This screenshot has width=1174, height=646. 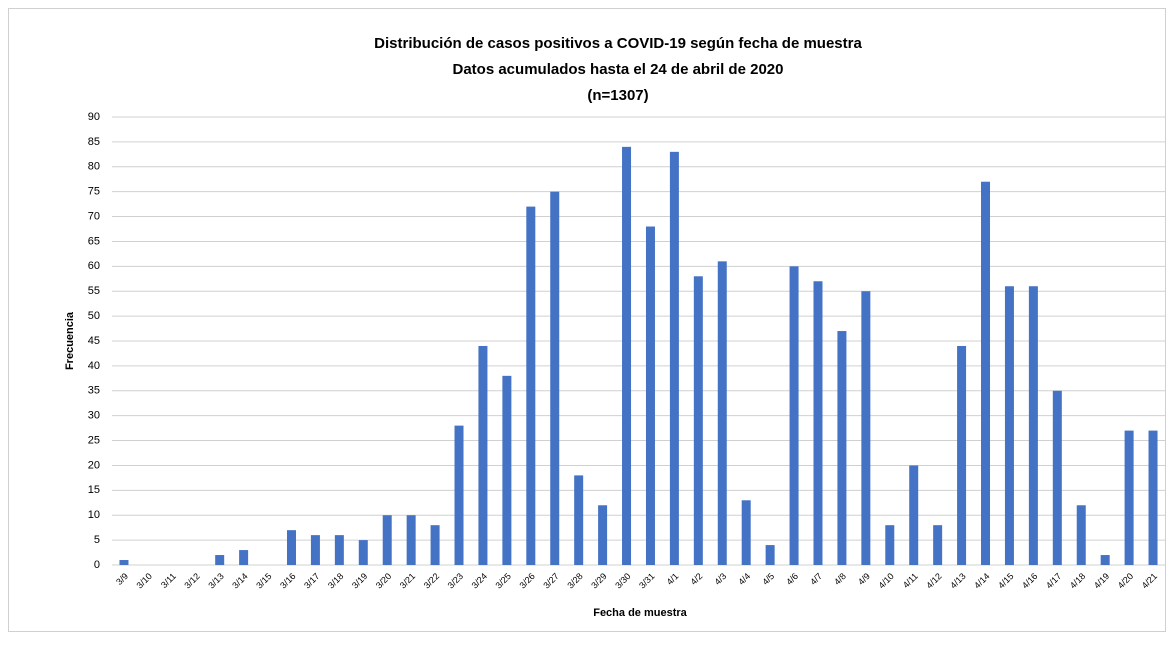 I want to click on y-tick-label: 80, so click(x=94, y=167).